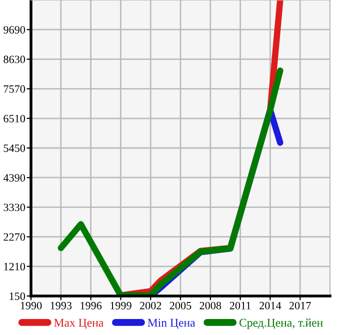 The height and width of the screenshot is (335, 345). I want to click on x-tick-label: 2014, so click(271, 306).